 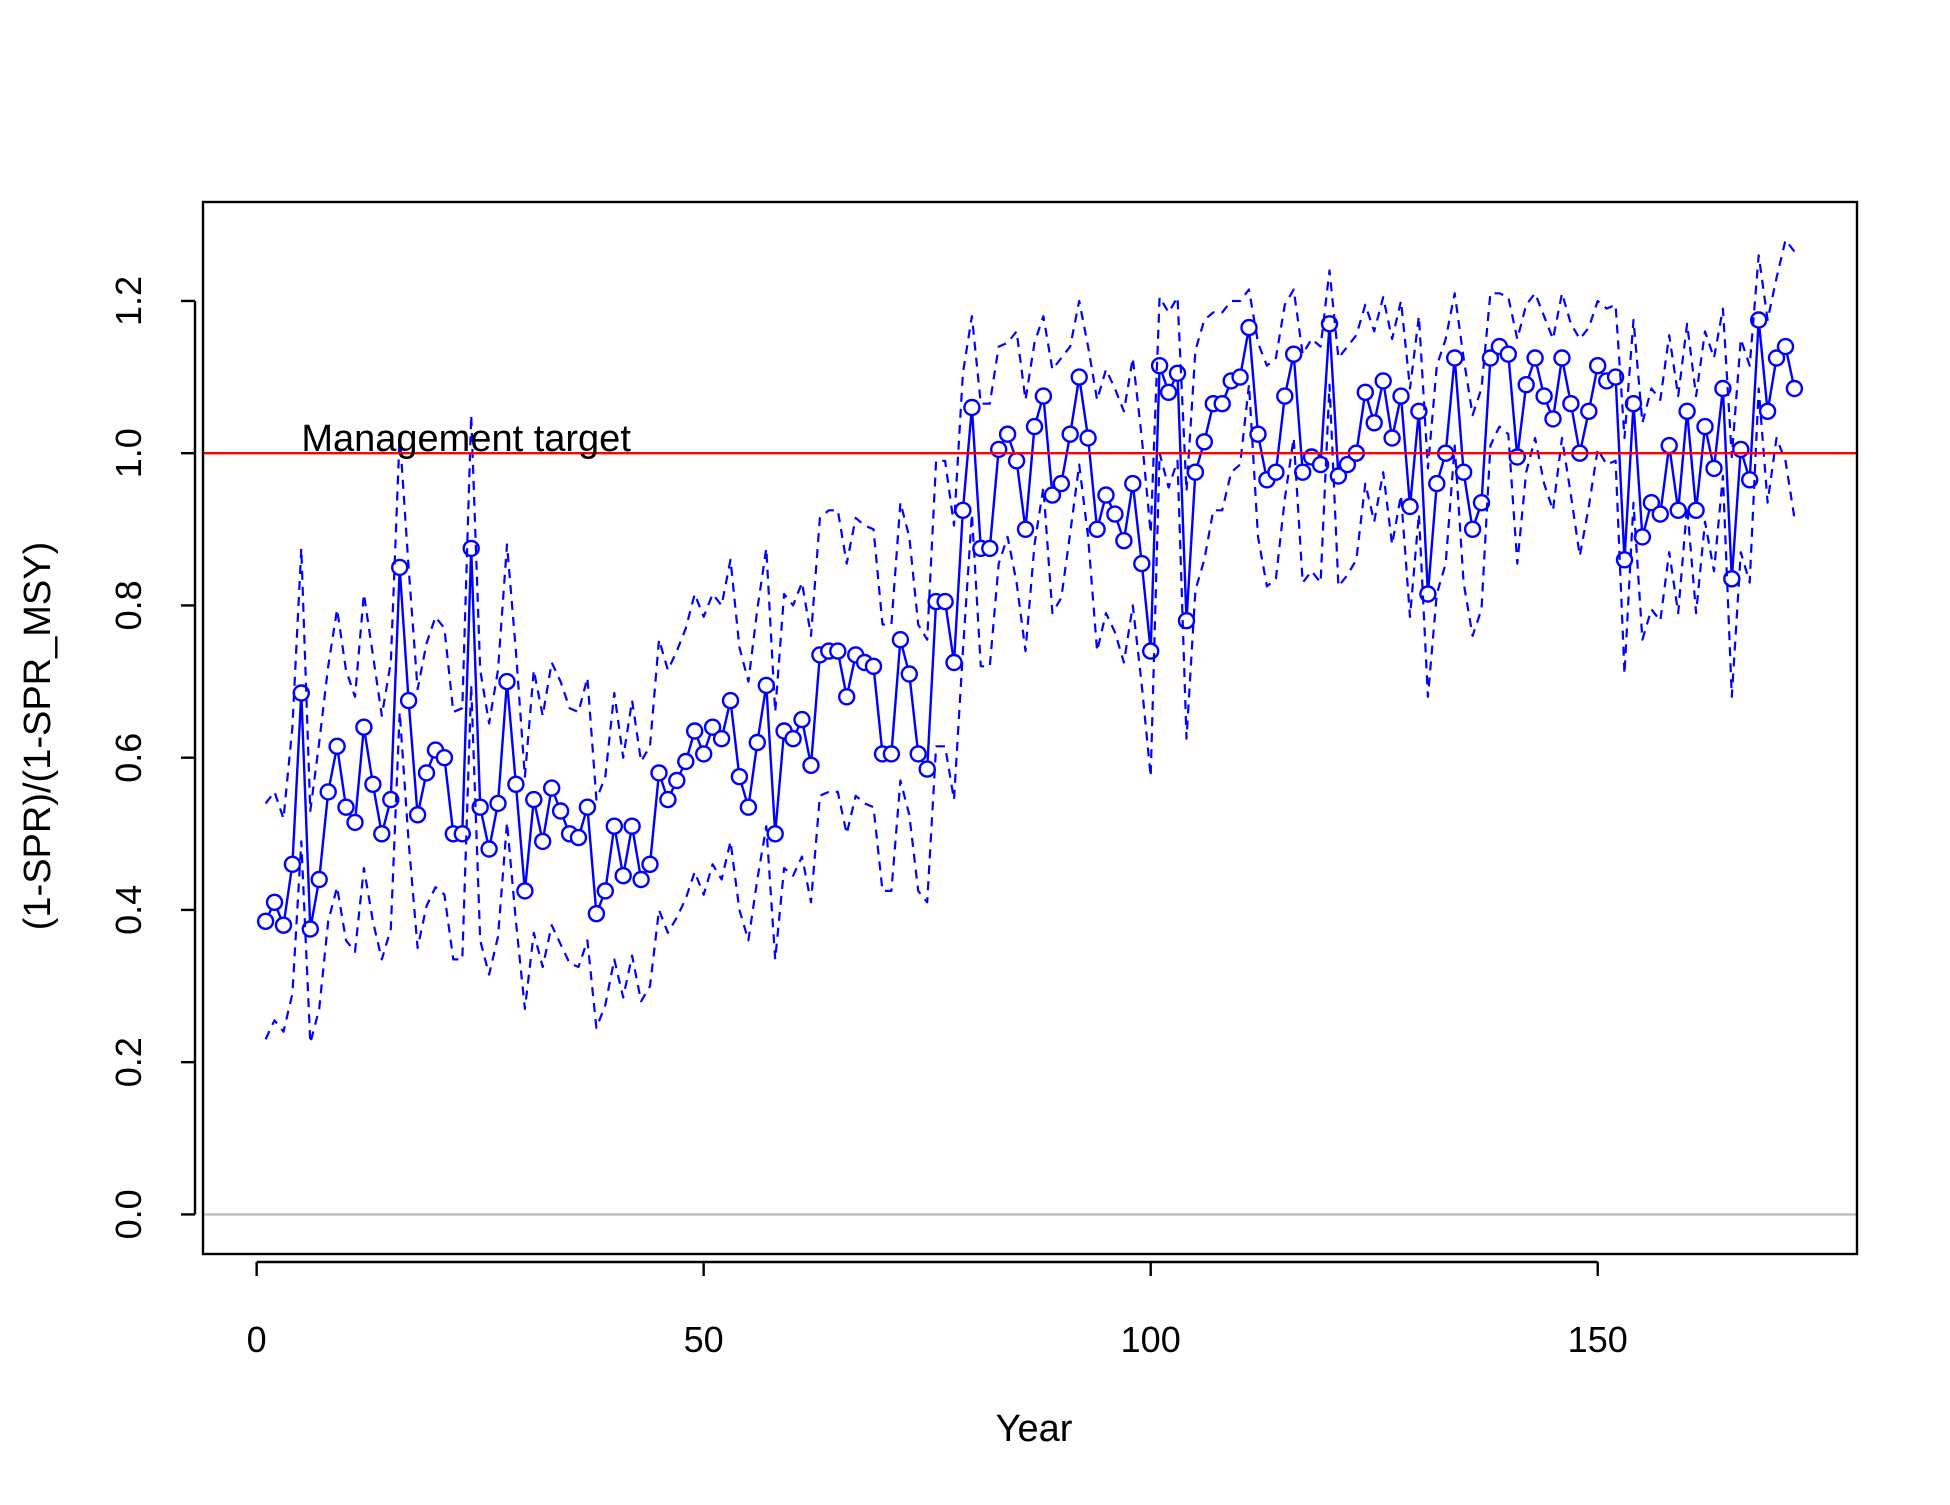 What do you see at coordinates (257, 1339) in the screenshot?
I see `x-tick-label: 0` at bounding box center [257, 1339].